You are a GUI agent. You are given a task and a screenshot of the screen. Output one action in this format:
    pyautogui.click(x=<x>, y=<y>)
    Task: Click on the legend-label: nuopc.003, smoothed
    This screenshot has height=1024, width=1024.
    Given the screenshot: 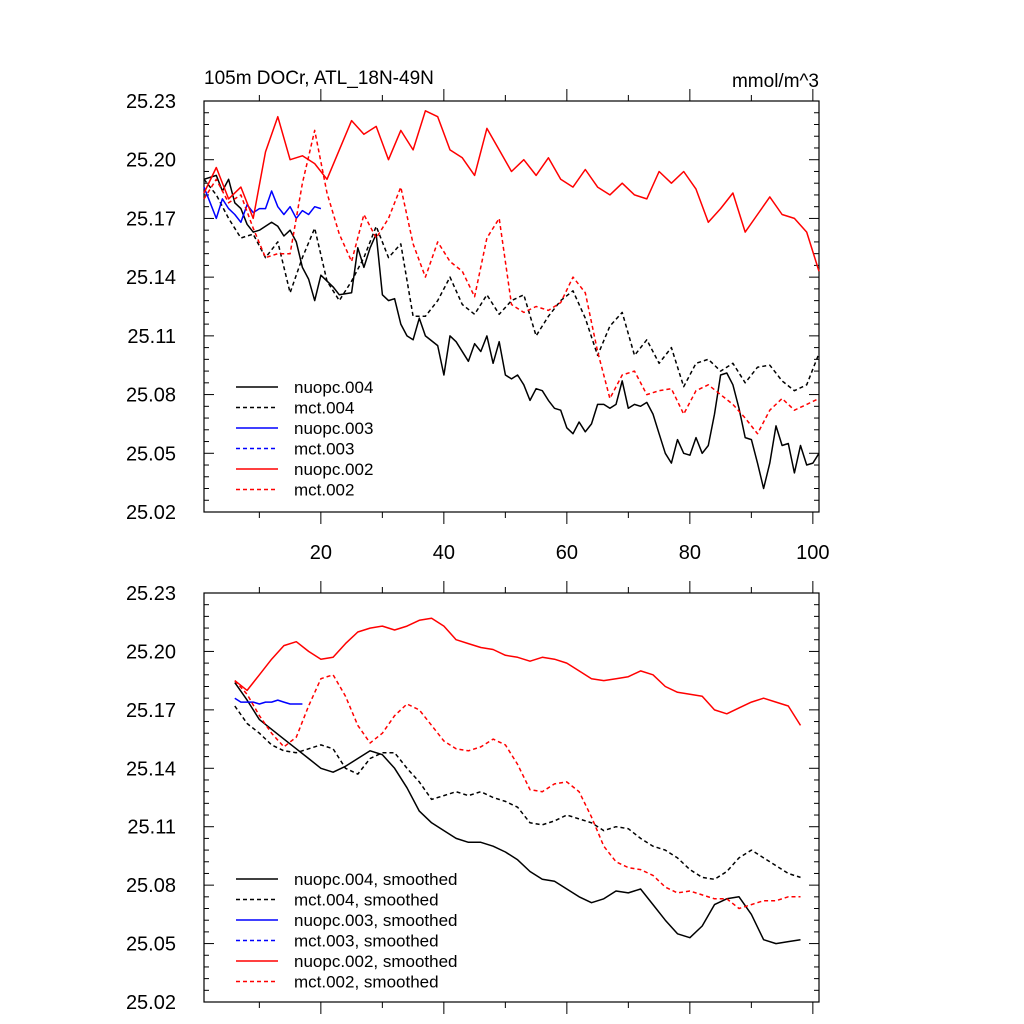 What is the action you would take?
    pyautogui.click(x=376, y=920)
    